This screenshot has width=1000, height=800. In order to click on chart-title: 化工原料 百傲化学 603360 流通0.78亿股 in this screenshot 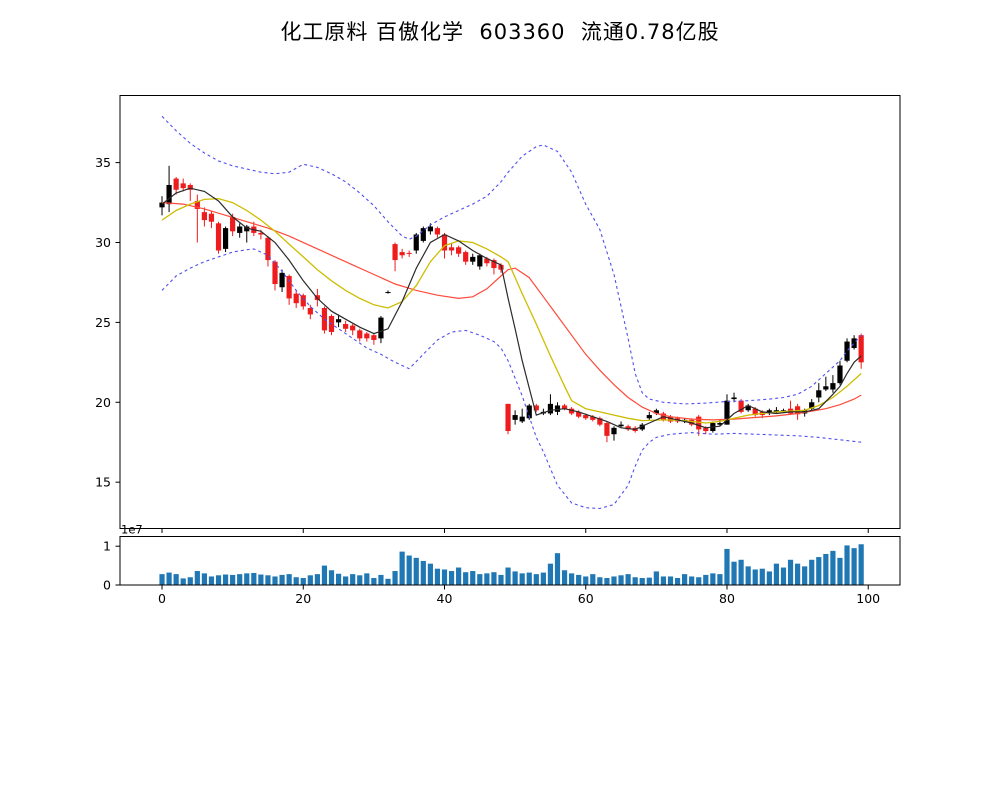, I will do `click(500, 32)`.